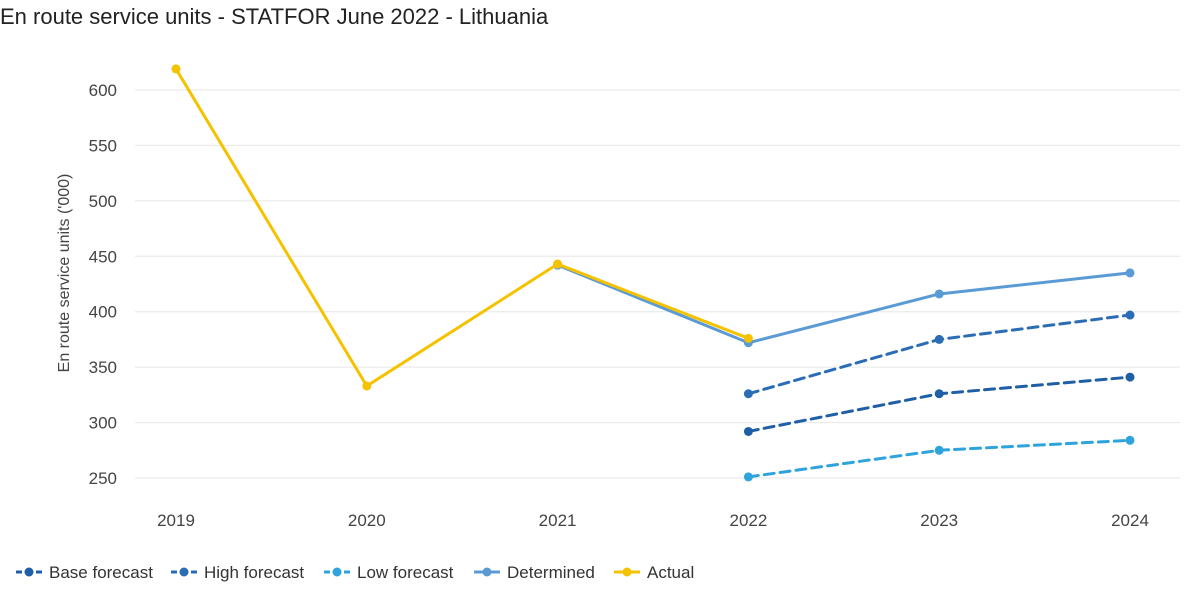 This screenshot has width=1200, height=600. I want to click on y-tick-label: 250, so click(103, 478).